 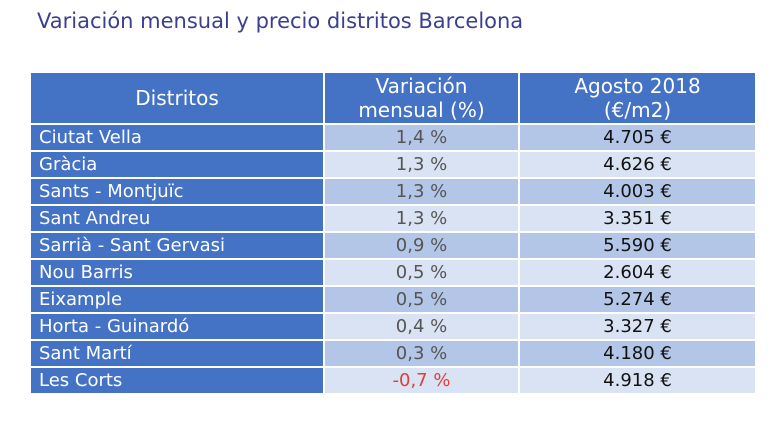 What do you see at coordinates (177, 380) in the screenshot?
I see `district-cell: Les Corts` at bounding box center [177, 380].